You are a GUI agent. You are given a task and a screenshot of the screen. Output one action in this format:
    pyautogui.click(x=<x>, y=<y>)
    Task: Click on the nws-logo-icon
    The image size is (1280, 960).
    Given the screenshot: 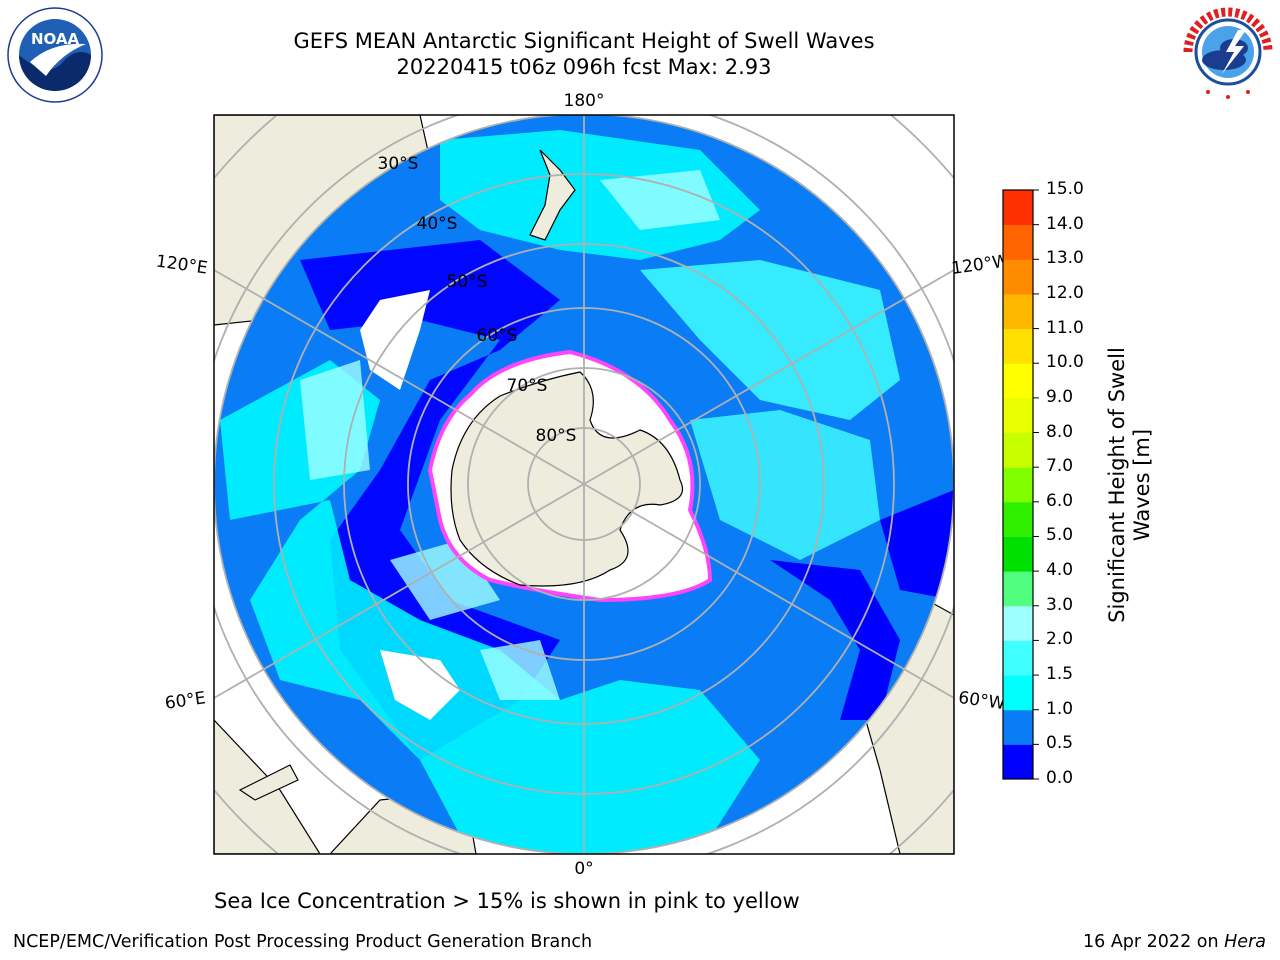 What is the action you would take?
    pyautogui.click(x=1228, y=52)
    